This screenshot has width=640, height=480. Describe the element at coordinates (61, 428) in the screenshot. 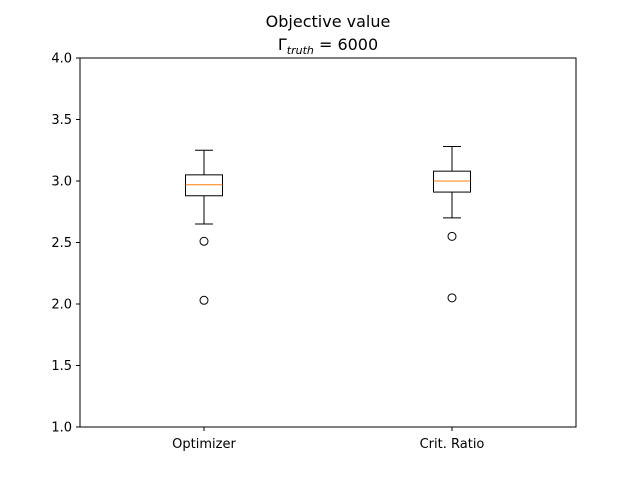

I see `y-tick-label: 1.0` at that location.